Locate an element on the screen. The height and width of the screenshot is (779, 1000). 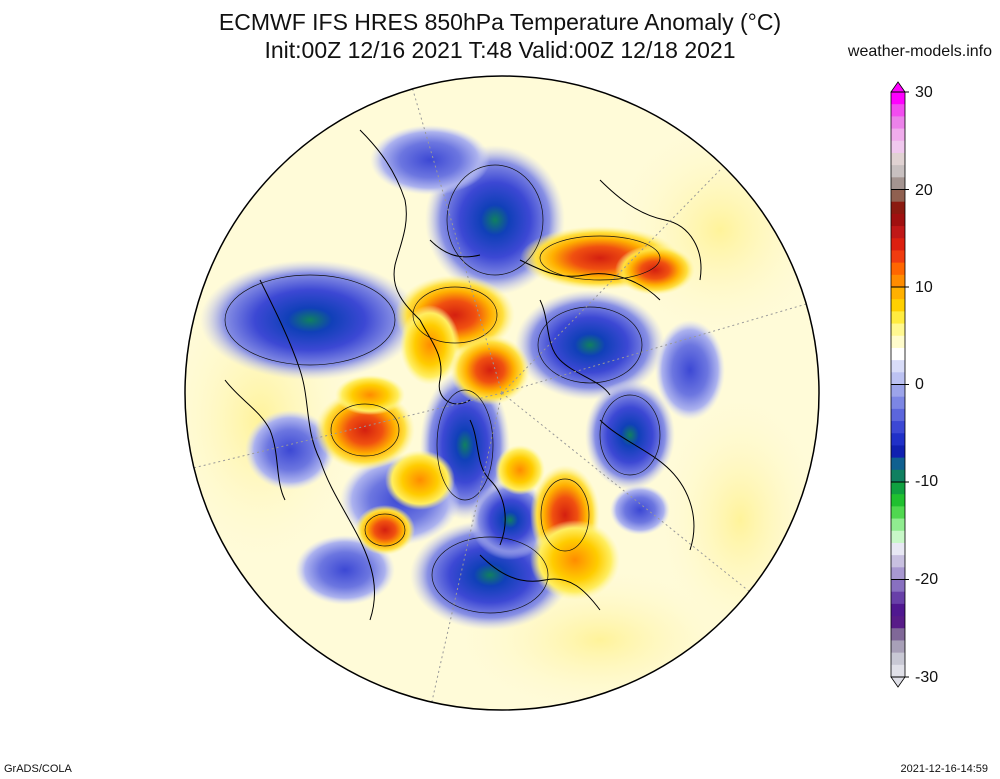
warm-anomaly-central-asia is located at coordinates (490, 370).